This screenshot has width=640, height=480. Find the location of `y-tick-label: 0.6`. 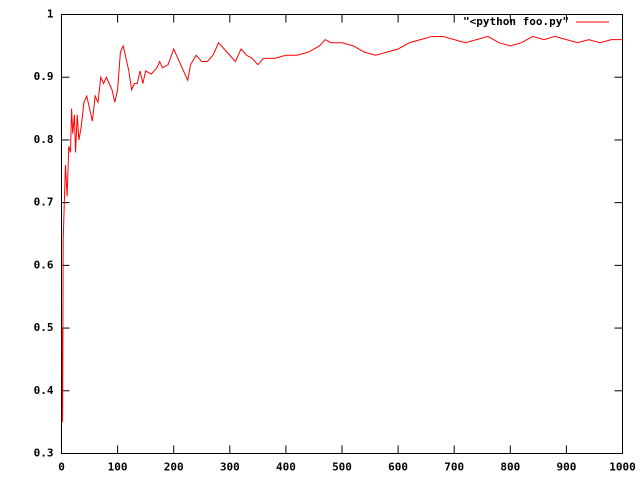

y-tick-label: 0.6 is located at coordinates (44, 264).